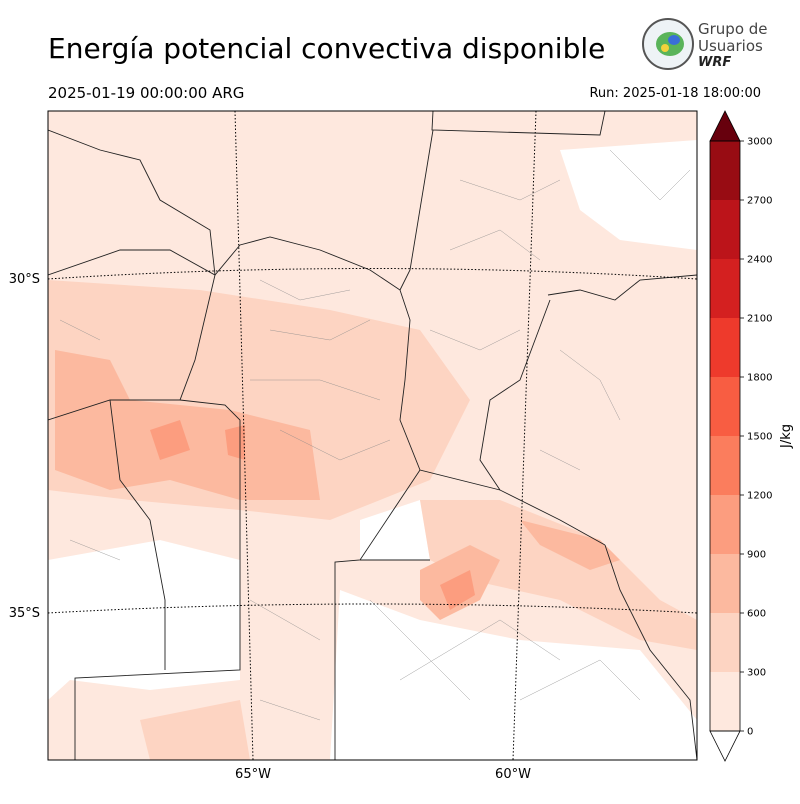  Describe the element at coordinates (675, 93) in the screenshot. I see `run-time: Run: 2025-01-18 18:00:00` at that location.